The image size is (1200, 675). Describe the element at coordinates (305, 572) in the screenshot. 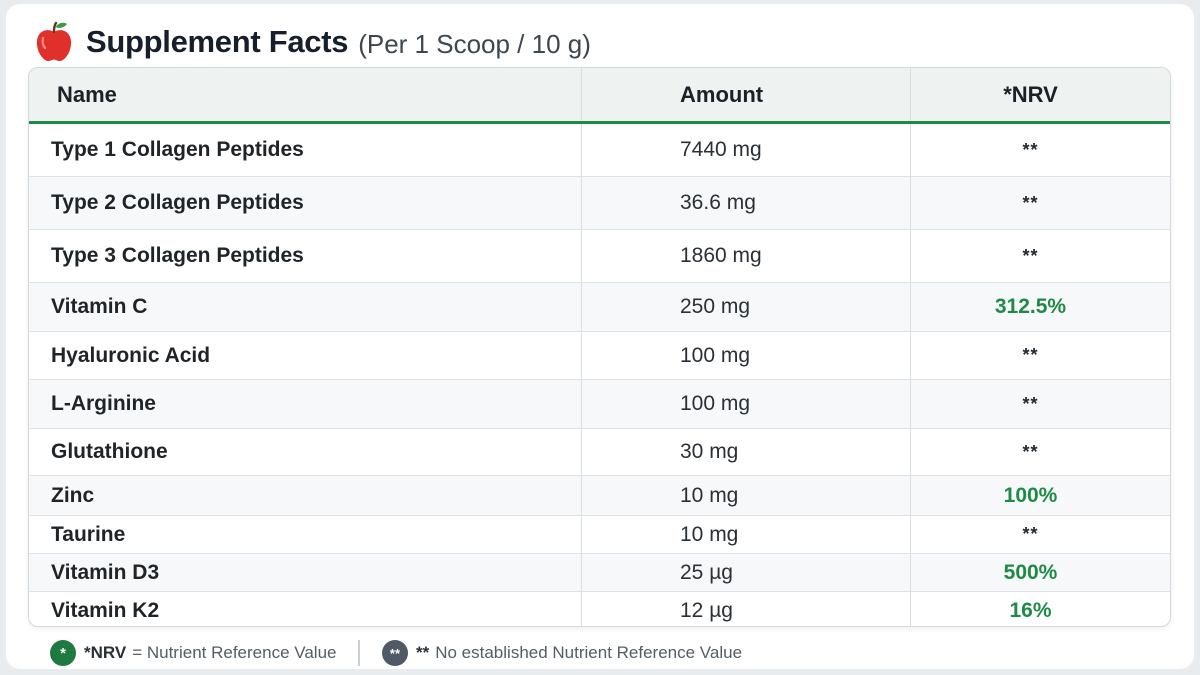

I see `ingredient-name: Vitamin D3` at that location.